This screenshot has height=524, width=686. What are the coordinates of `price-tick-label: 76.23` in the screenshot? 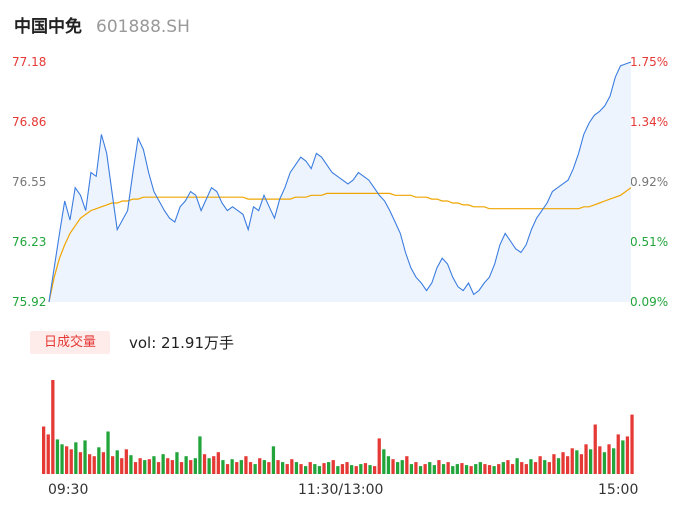 It's located at (29, 242).